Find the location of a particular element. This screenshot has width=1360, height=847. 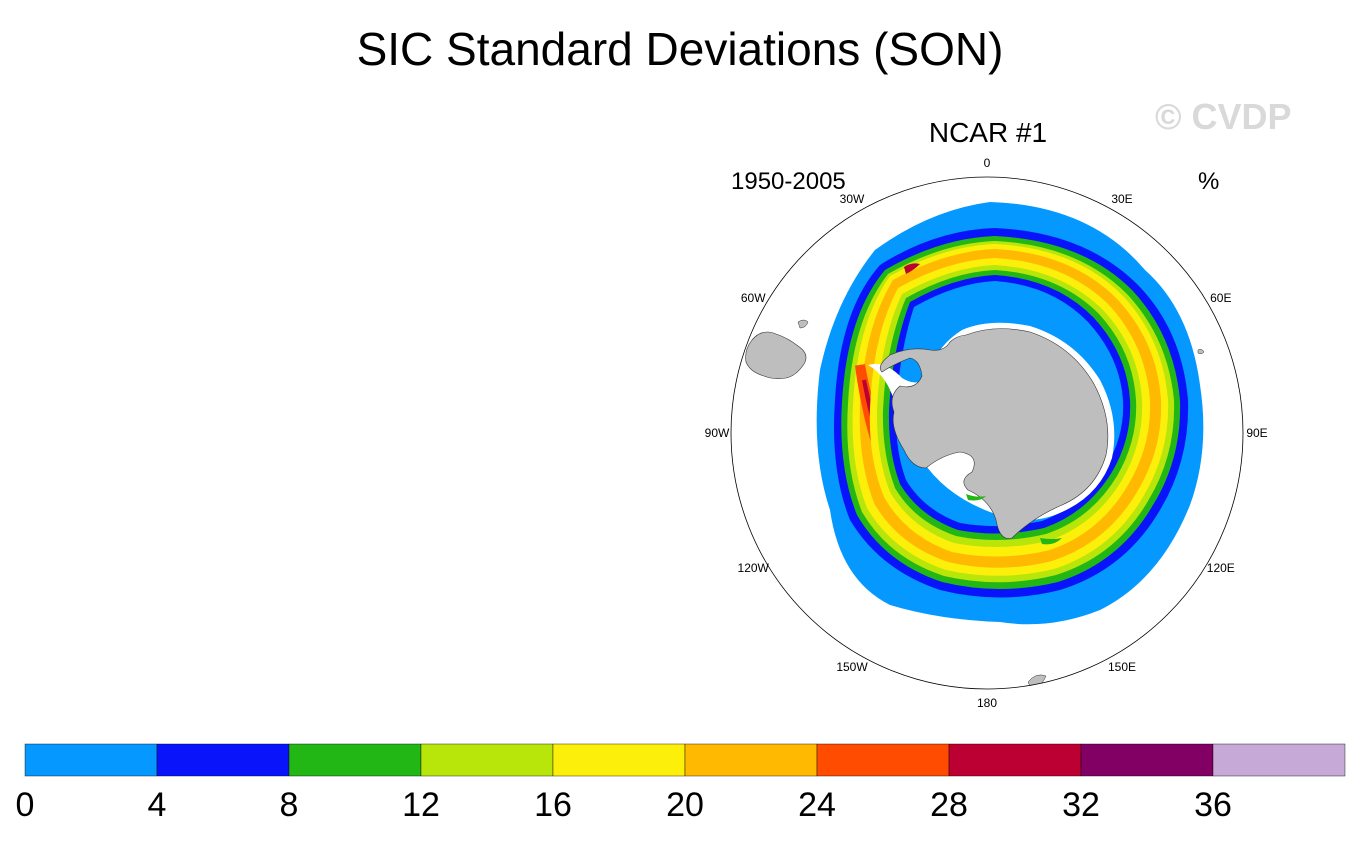

colorbar-tick-label: 4 is located at coordinates (157, 805).